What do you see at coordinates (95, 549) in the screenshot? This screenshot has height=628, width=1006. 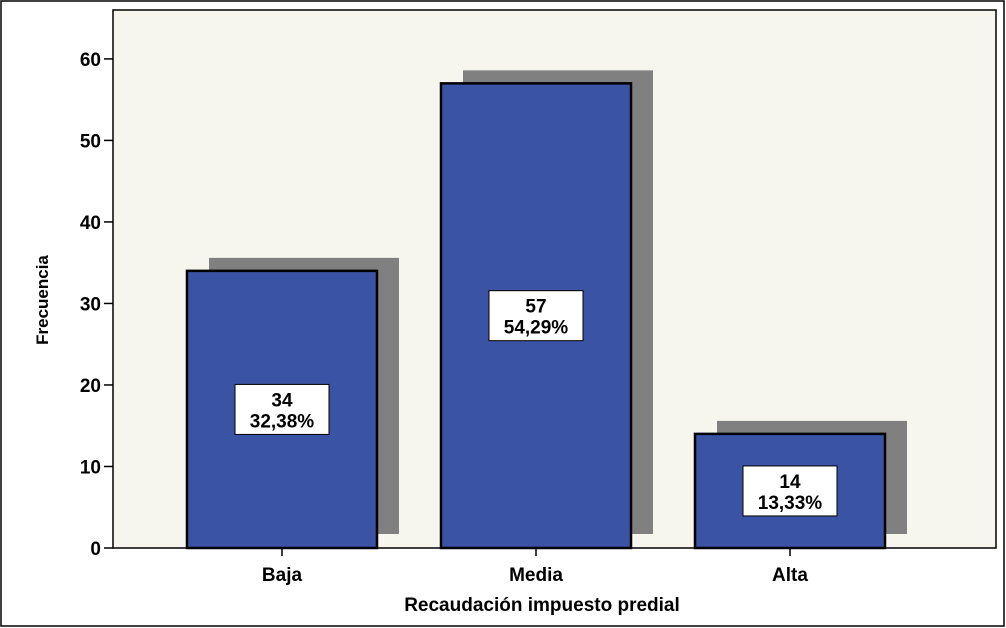 I see `y-tick-label: 0` at bounding box center [95, 549].